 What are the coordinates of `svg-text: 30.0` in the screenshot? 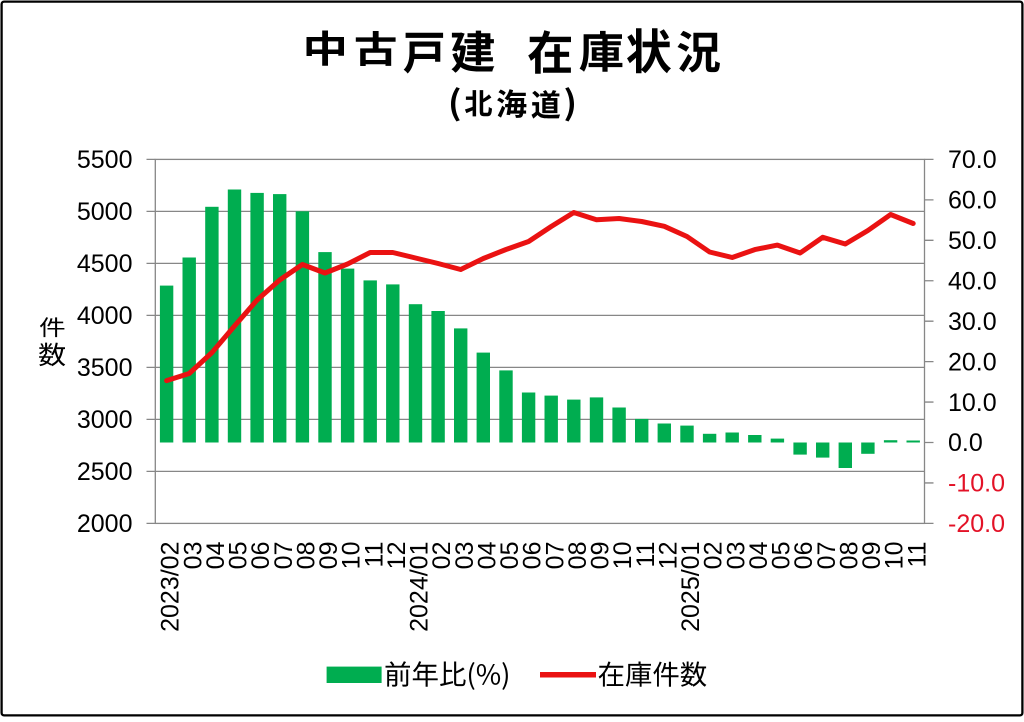 It's located at (972, 322).